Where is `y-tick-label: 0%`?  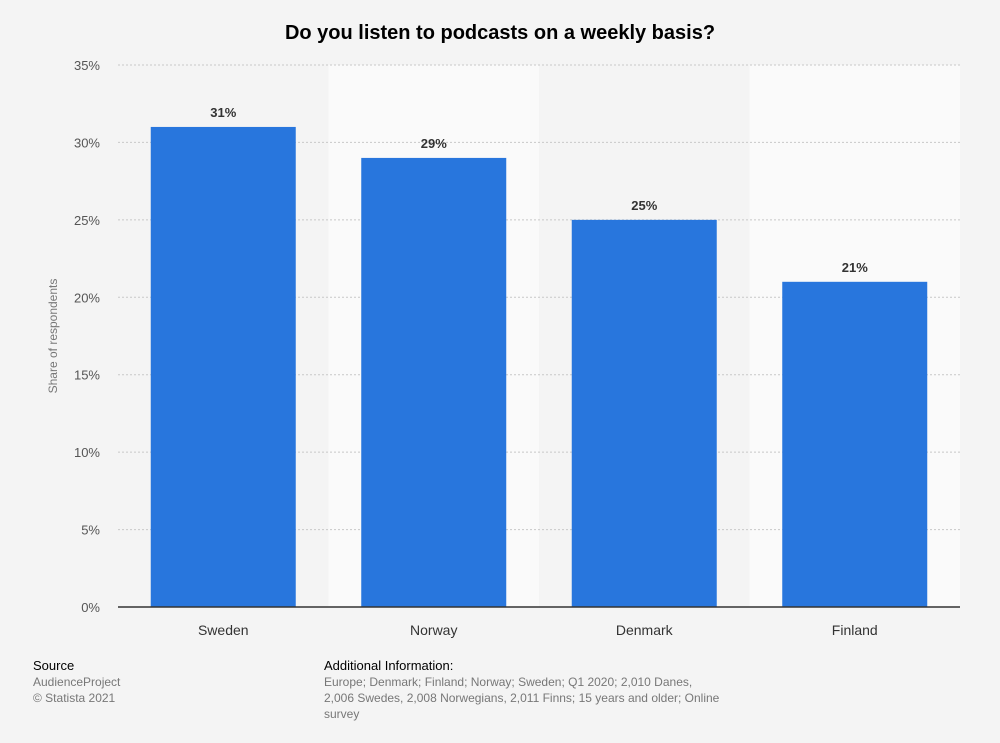
y-tick-label: 0% is located at coordinates (90, 607).